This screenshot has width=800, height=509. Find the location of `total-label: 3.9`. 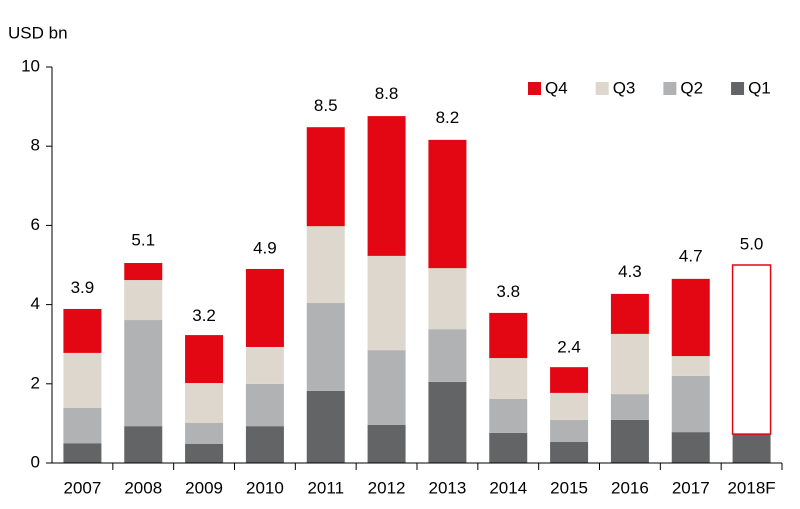

total-label: 3.9 is located at coordinates (83, 287).